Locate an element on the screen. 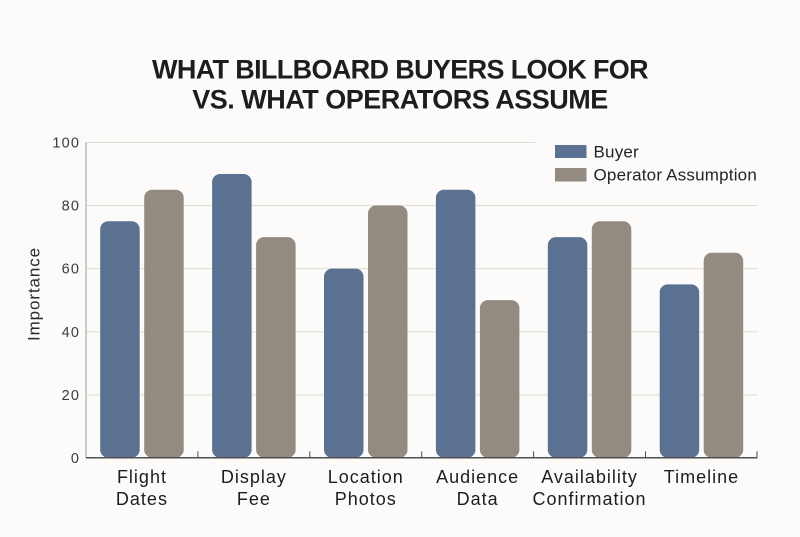 The height and width of the screenshot is (537, 800). svg-text: 60 is located at coordinates (71, 270).